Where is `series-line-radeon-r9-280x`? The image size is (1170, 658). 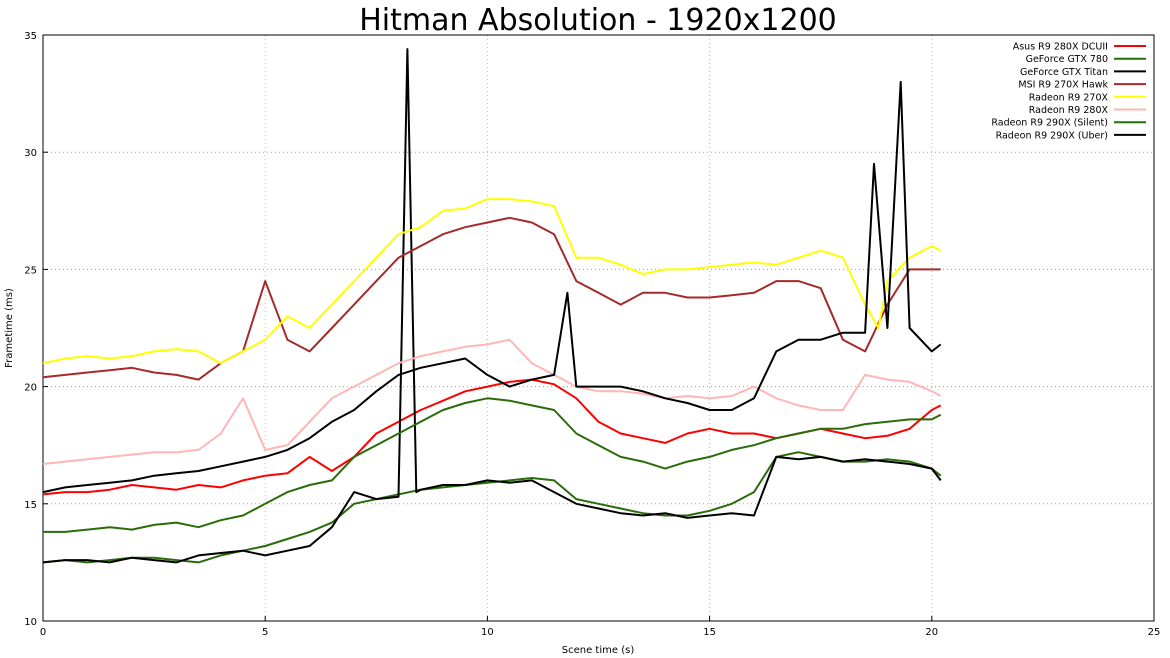
series-line-radeon-r9-280x is located at coordinates (492, 401).